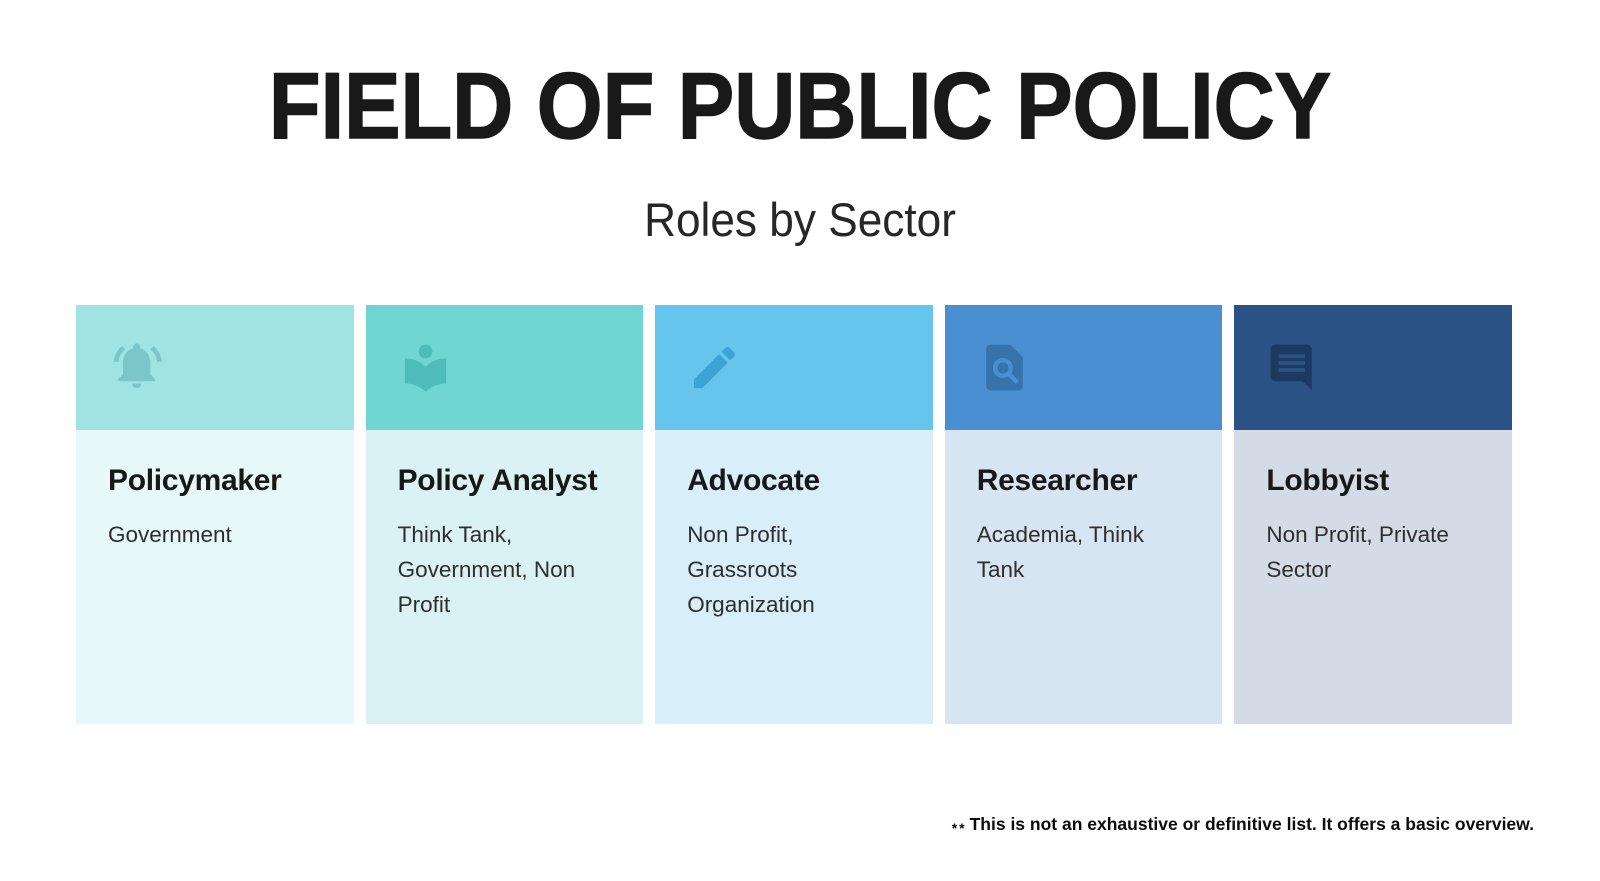 The image size is (1600, 881). I want to click on page-title: FIELD OF PUBLIC POLICY, so click(800, 105).